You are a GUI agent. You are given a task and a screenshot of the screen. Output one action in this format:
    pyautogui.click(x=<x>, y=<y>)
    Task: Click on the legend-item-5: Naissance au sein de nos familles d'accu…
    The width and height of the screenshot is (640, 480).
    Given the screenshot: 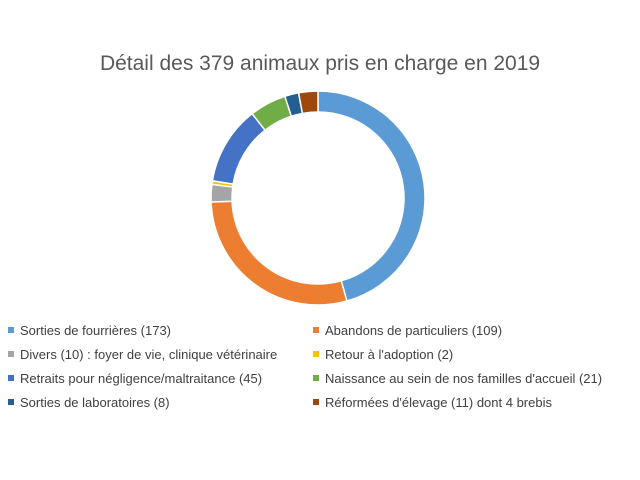 What is the action you would take?
    pyautogui.click(x=472, y=378)
    